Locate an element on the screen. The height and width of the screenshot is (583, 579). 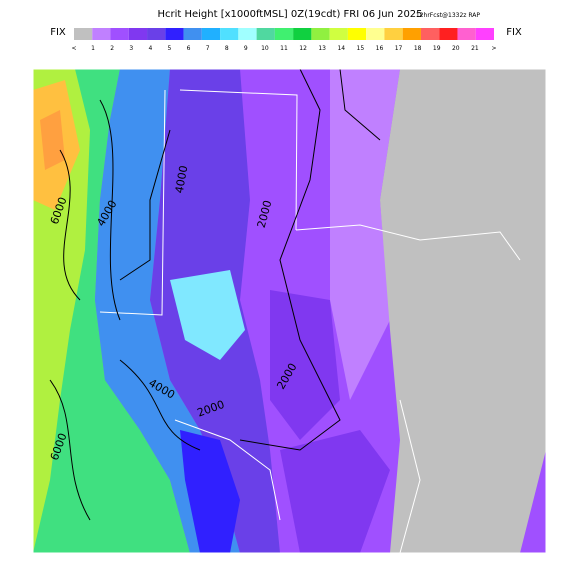
forecast: 12hrFcst@1332z RAP is located at coordinates (448, 15).